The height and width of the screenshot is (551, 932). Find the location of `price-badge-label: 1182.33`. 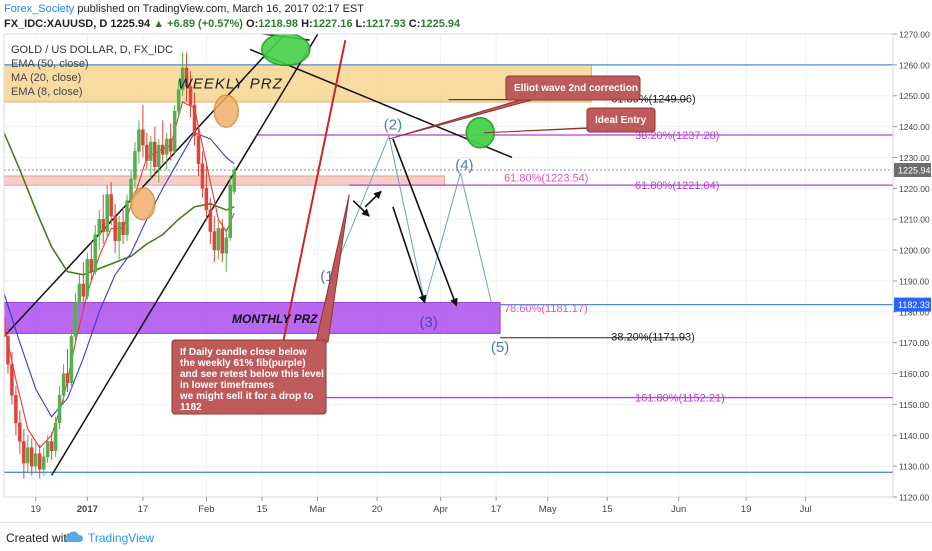

price-badge-label: 1182.33 is located at coordinates (914, 305).